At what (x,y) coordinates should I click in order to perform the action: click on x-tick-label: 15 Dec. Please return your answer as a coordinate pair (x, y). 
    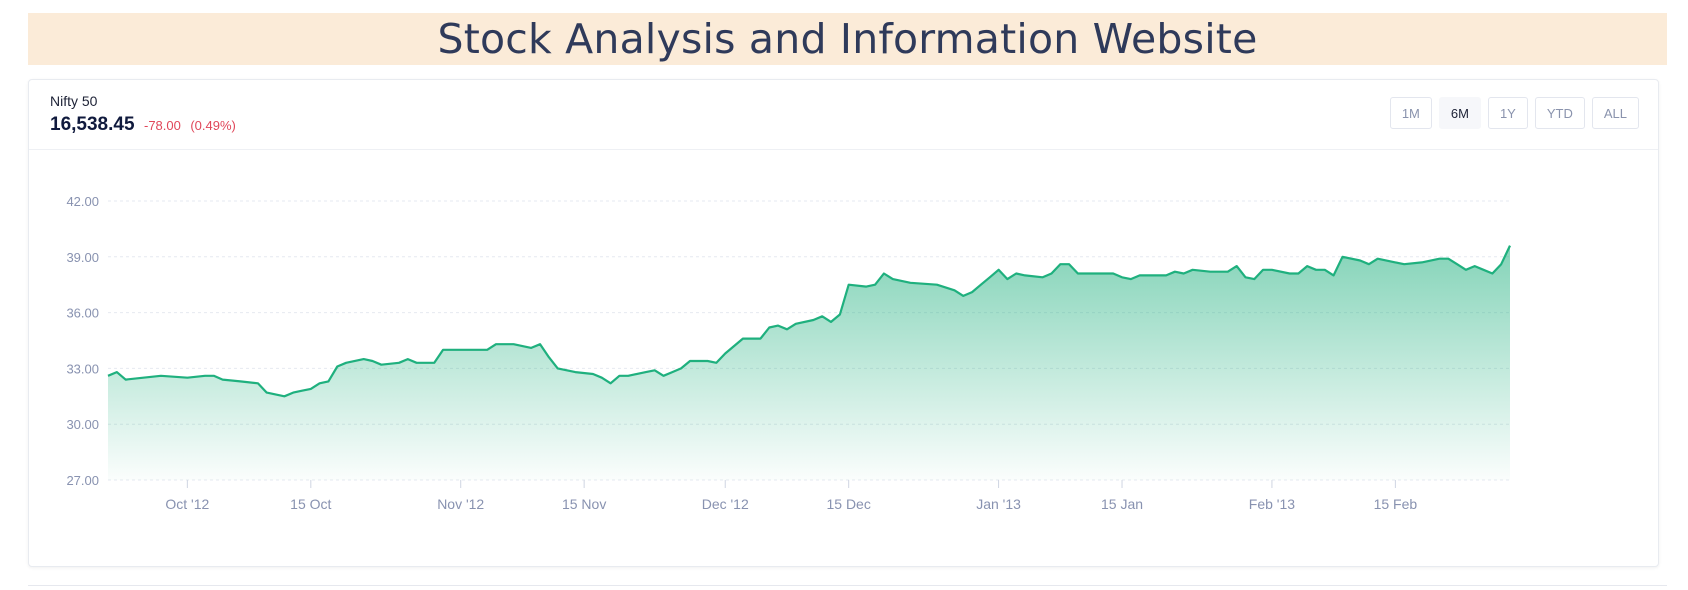
    Looking at the image, I should click on (848, 504).